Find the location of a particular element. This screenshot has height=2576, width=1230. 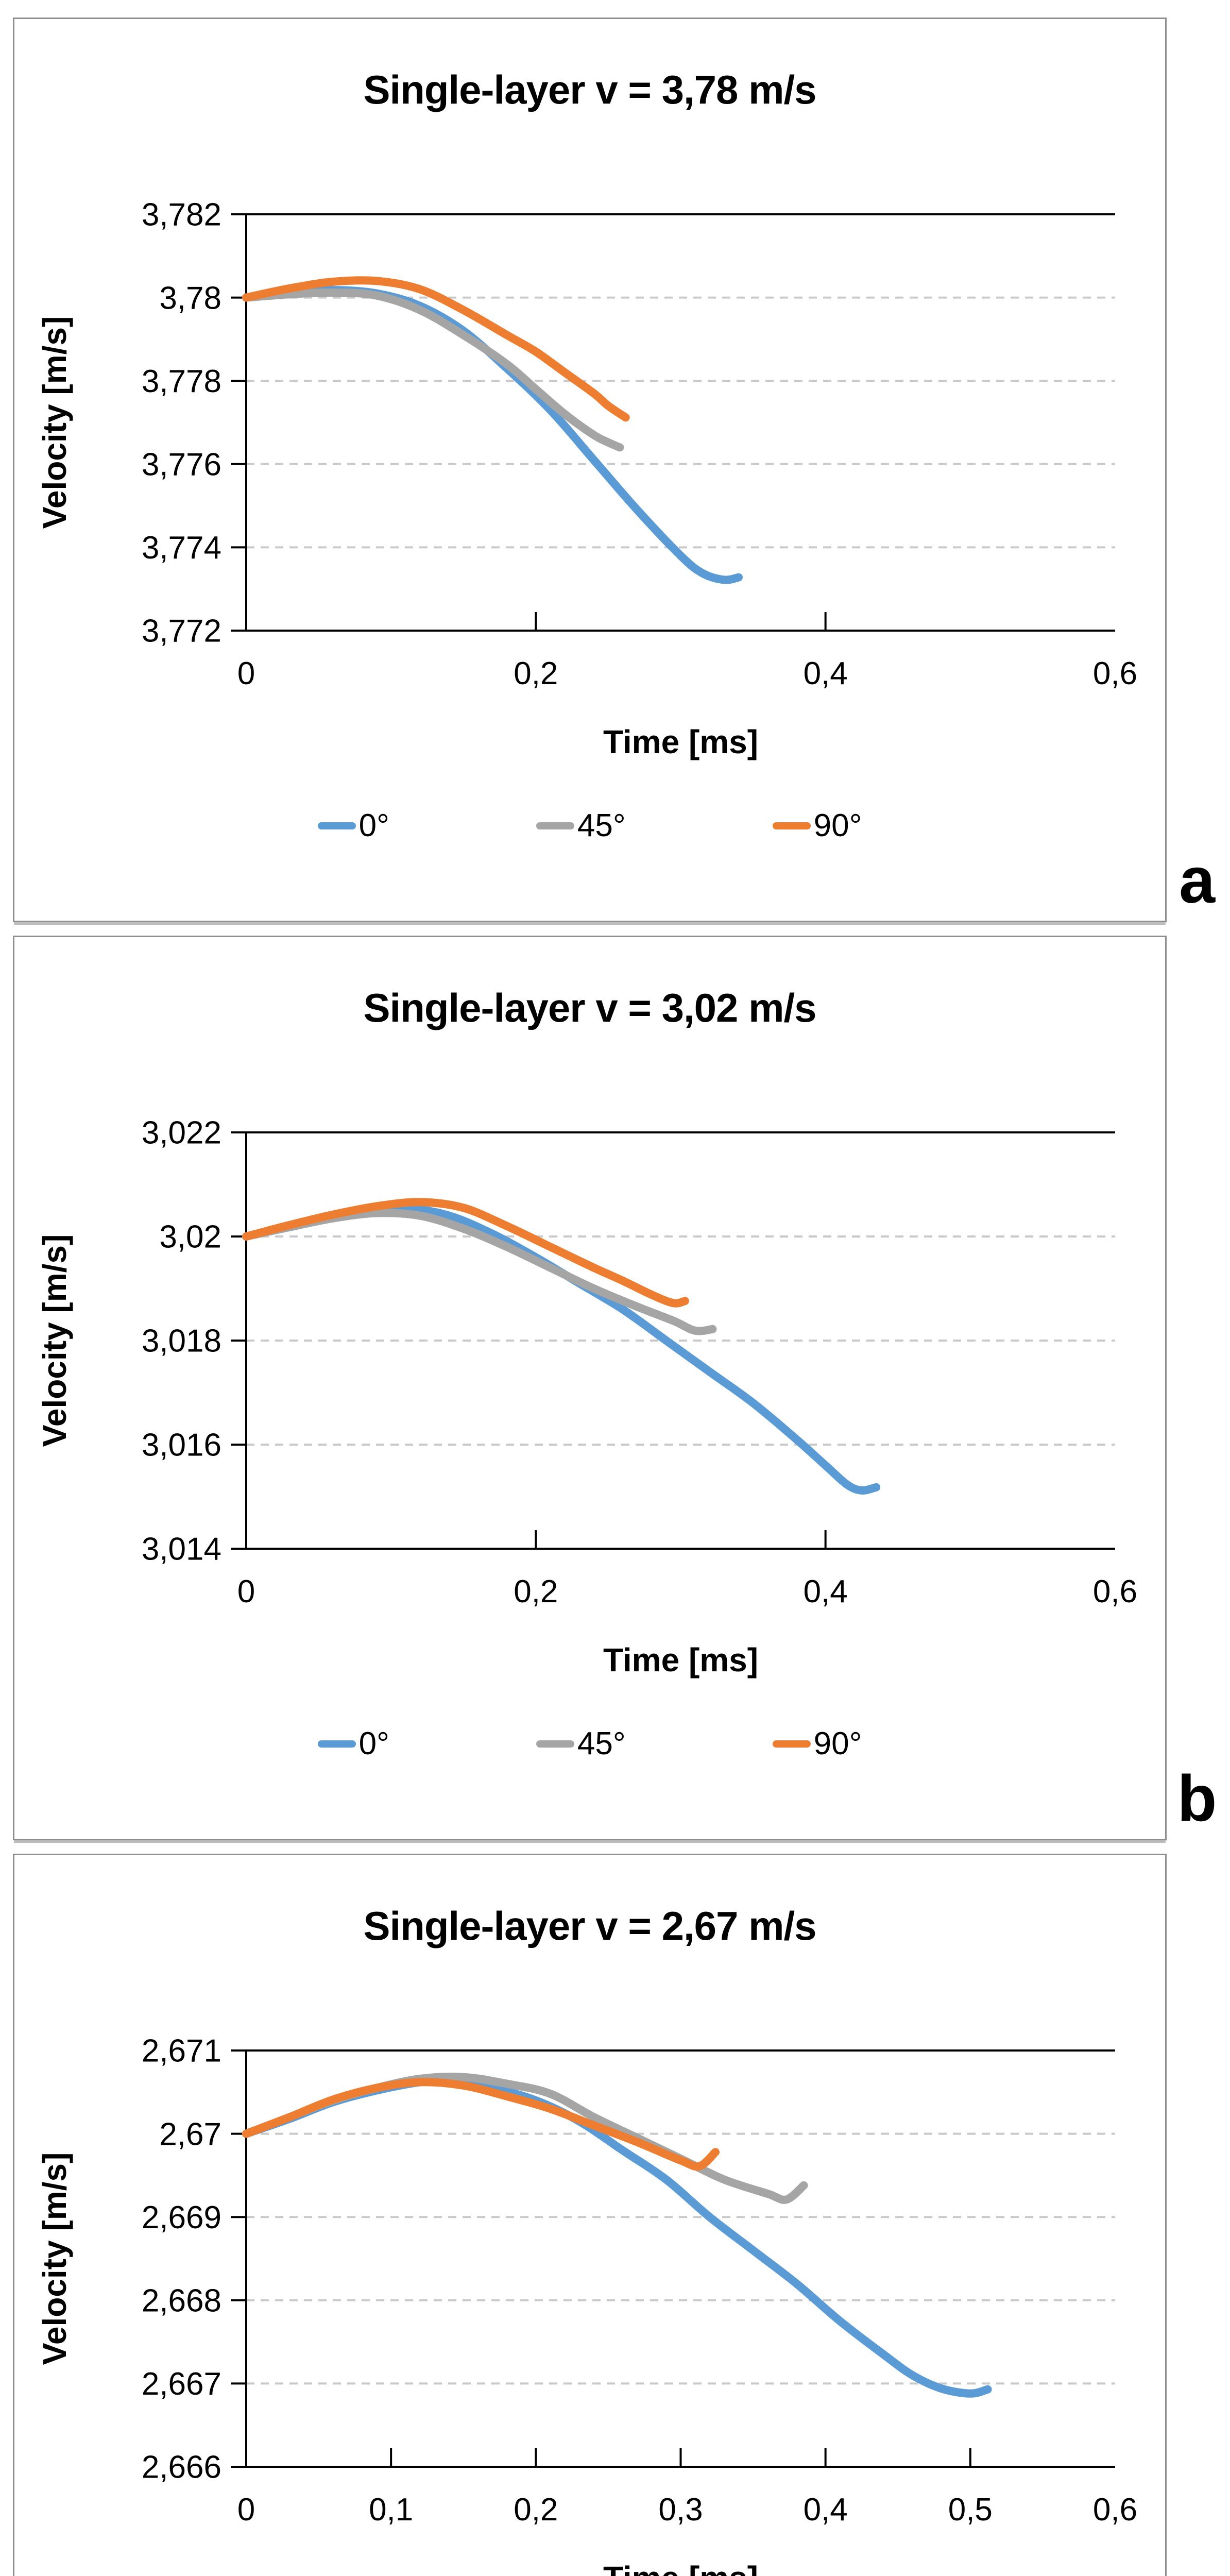

chart-legend-b: 0° 45° 90° is located at coordinates (589, 1744).